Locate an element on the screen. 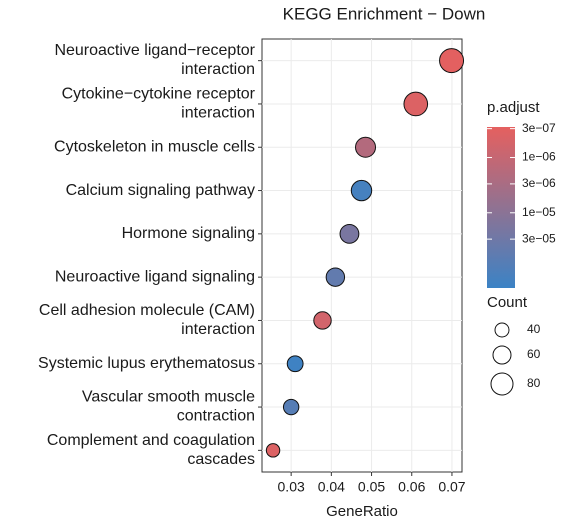  y-tick-label: Hormone signaling is located at coordinates (188, 233).